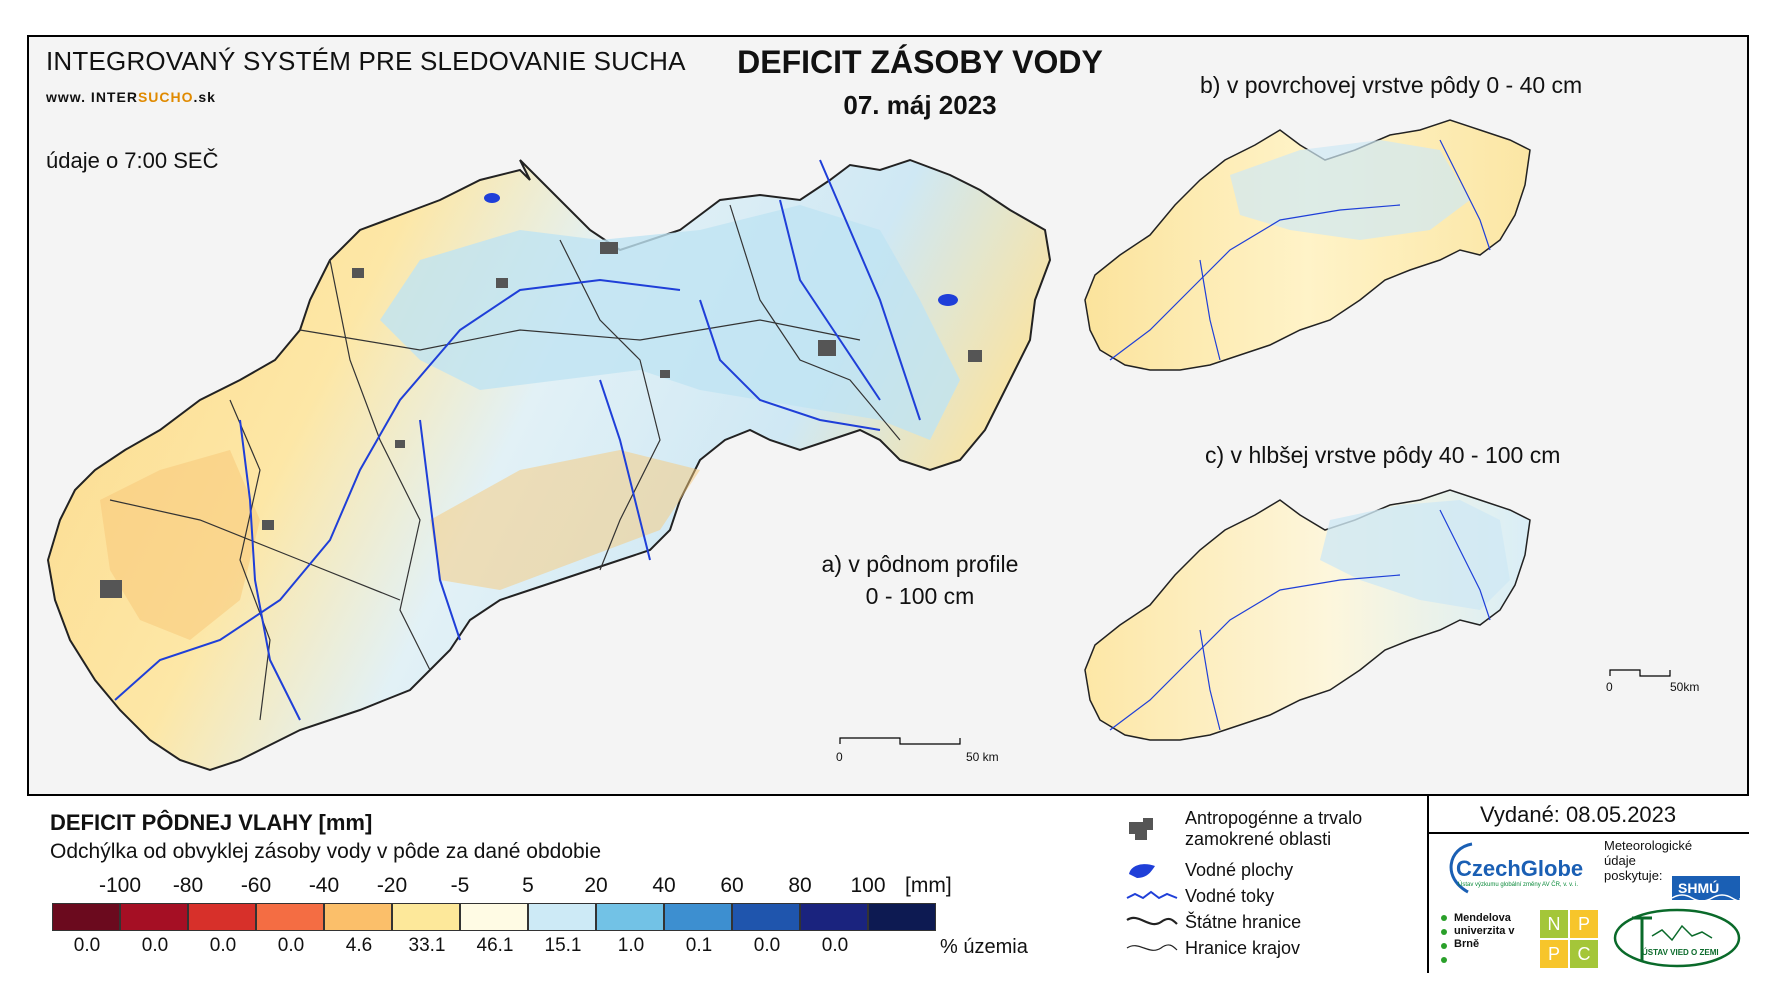  Describe the element at coordinates (670, 322) in the screenshot. I see `wet-region` at that location.